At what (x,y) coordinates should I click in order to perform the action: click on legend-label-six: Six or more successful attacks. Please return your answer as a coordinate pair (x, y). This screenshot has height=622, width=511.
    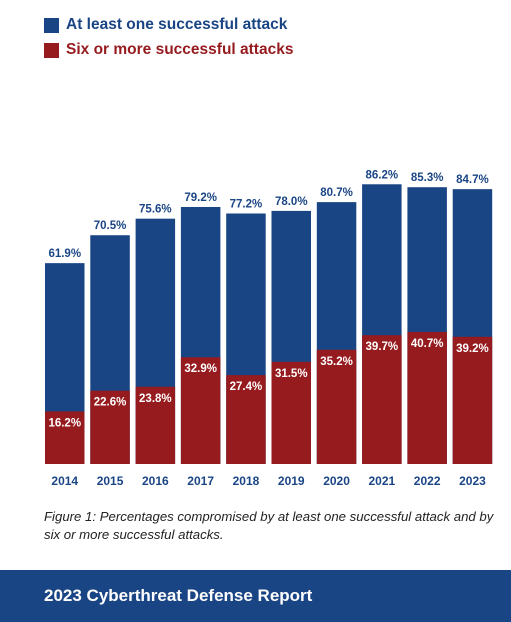
    Looking at the image, I should click on (180, 49).